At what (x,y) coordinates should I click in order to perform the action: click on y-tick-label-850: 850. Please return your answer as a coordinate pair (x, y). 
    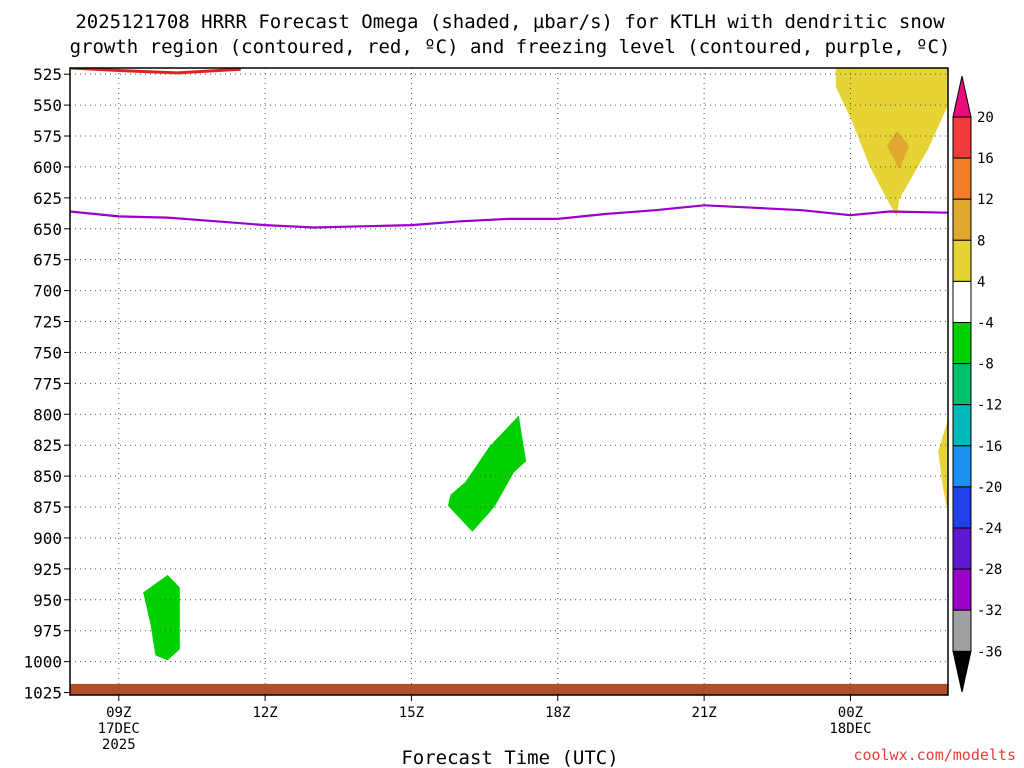
    Looking at the image, I should click on (47, 476).